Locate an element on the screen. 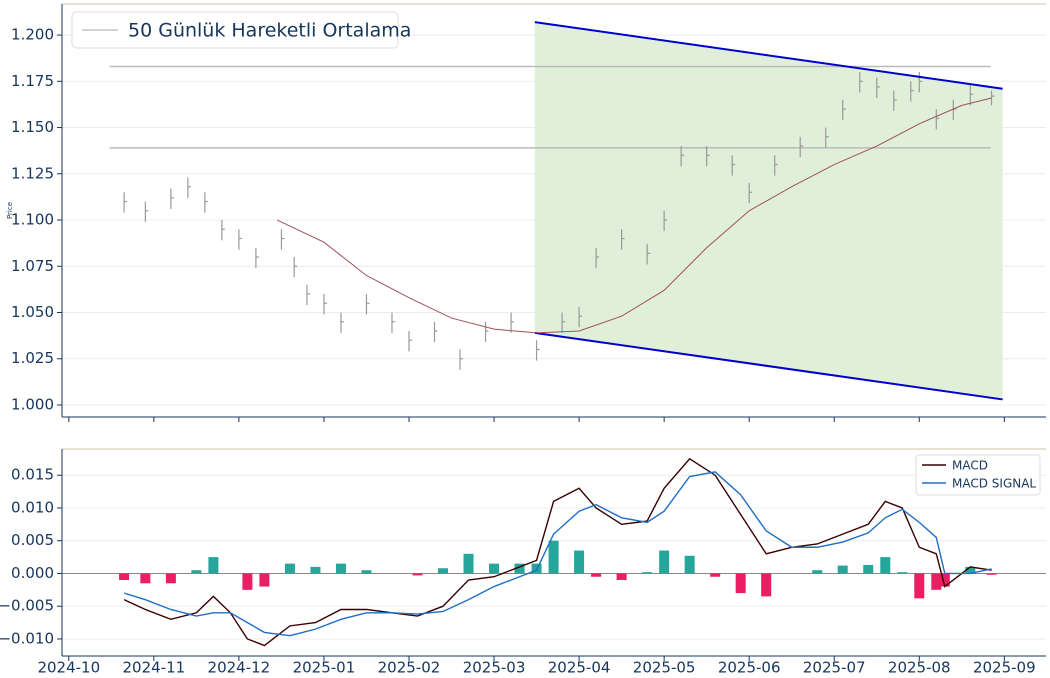 This screenshot has height=678, width=1050. y-tick-label: 1.125 is located at coordinates (32, 173).